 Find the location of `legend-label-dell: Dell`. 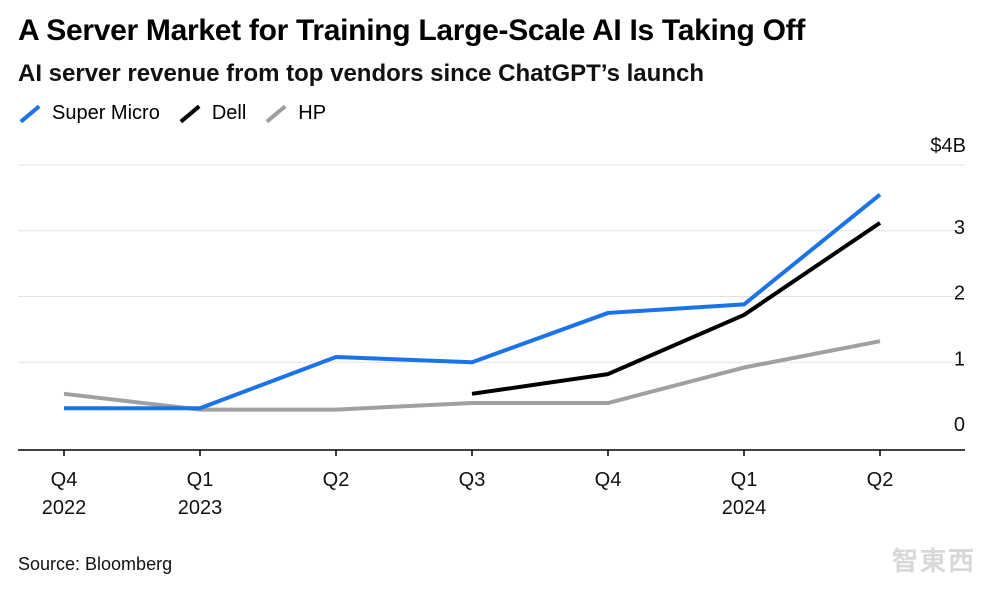

legend-label-dell: Dell is located at coordinates (229, 113).